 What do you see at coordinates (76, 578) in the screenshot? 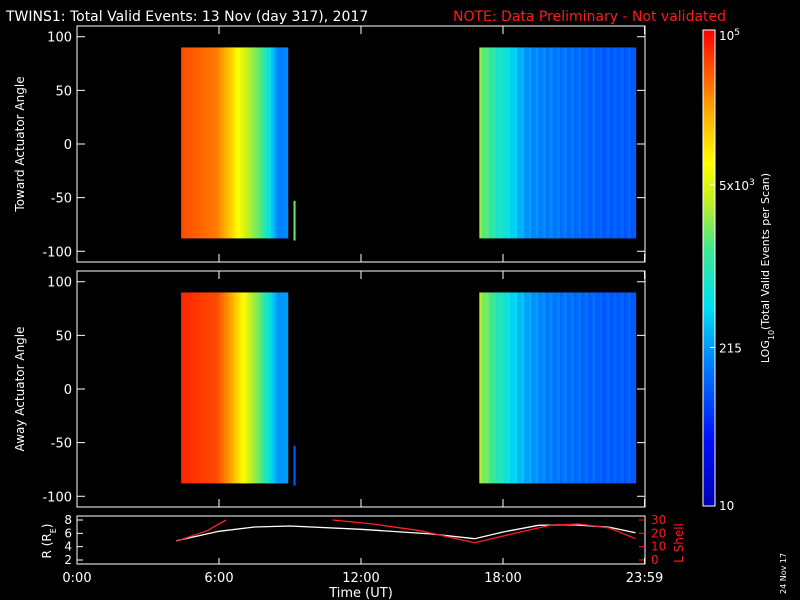
I see `time-tick-label: 0:00` at bounding box center [76, 578].